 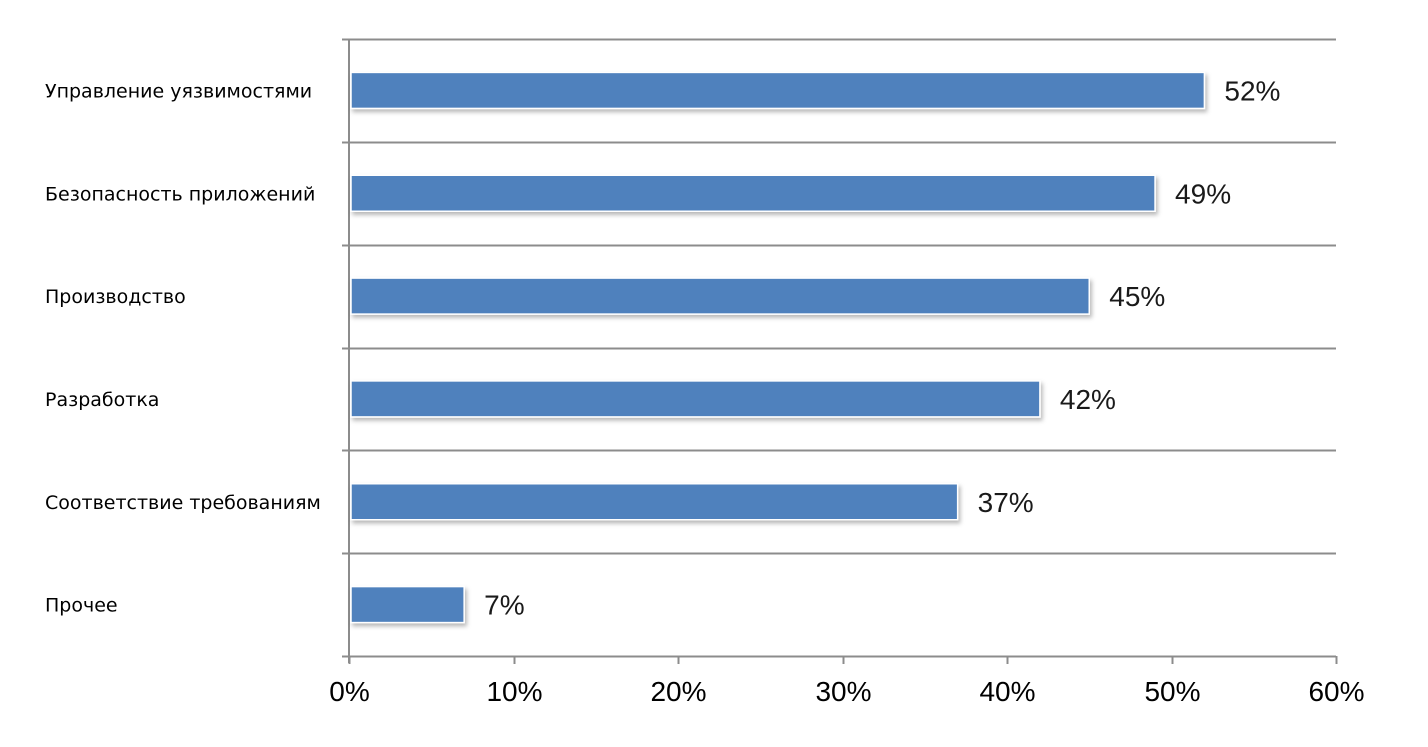 What do you see at coordinates (504, 605) in the screenshot?
I see `data-label: 7%` at bounding box center [504, 605].